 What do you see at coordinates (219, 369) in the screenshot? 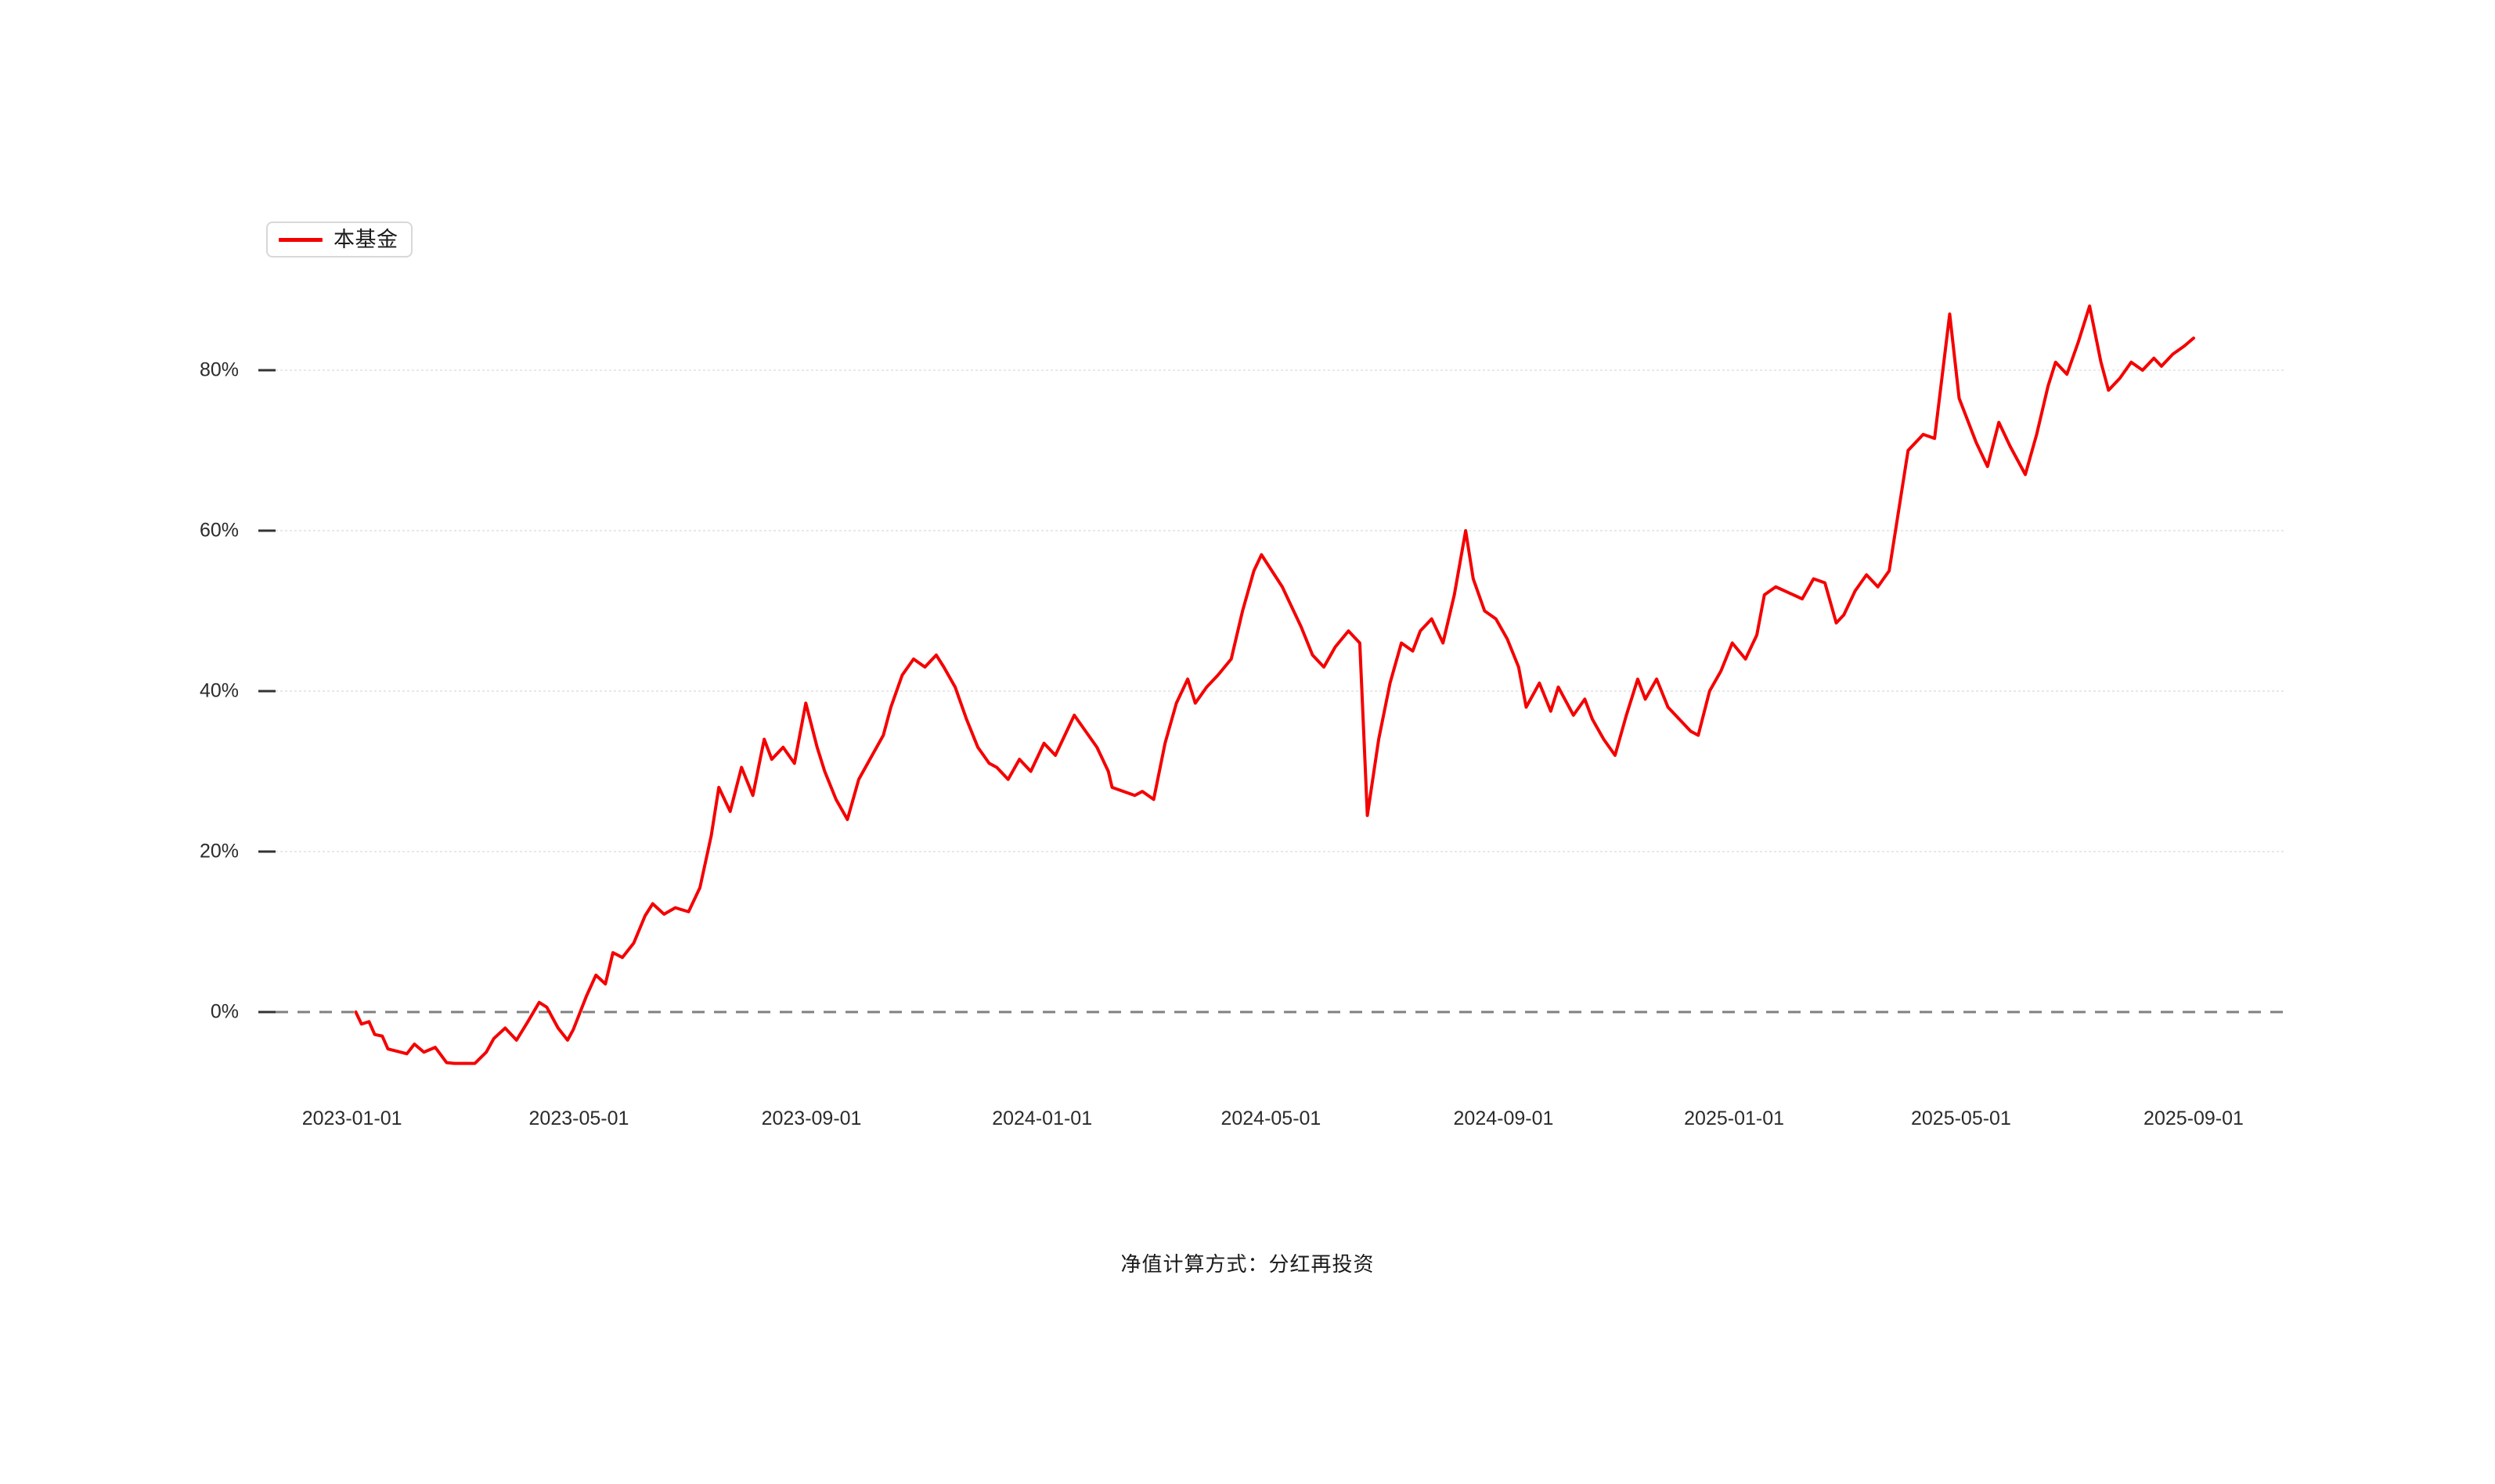
I see `y-axis-tick-label: 80%` at bounding box center [219, 369].